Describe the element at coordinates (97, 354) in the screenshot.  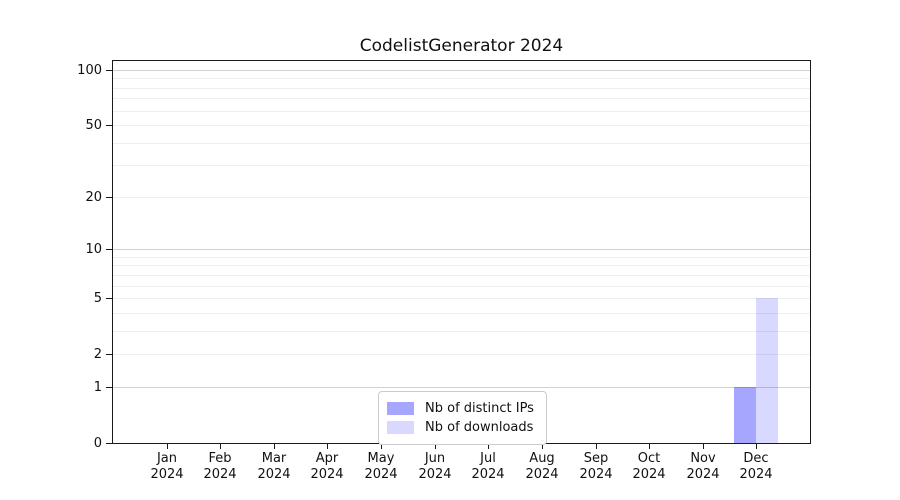
I see `y-tick-label: 2` at that location.